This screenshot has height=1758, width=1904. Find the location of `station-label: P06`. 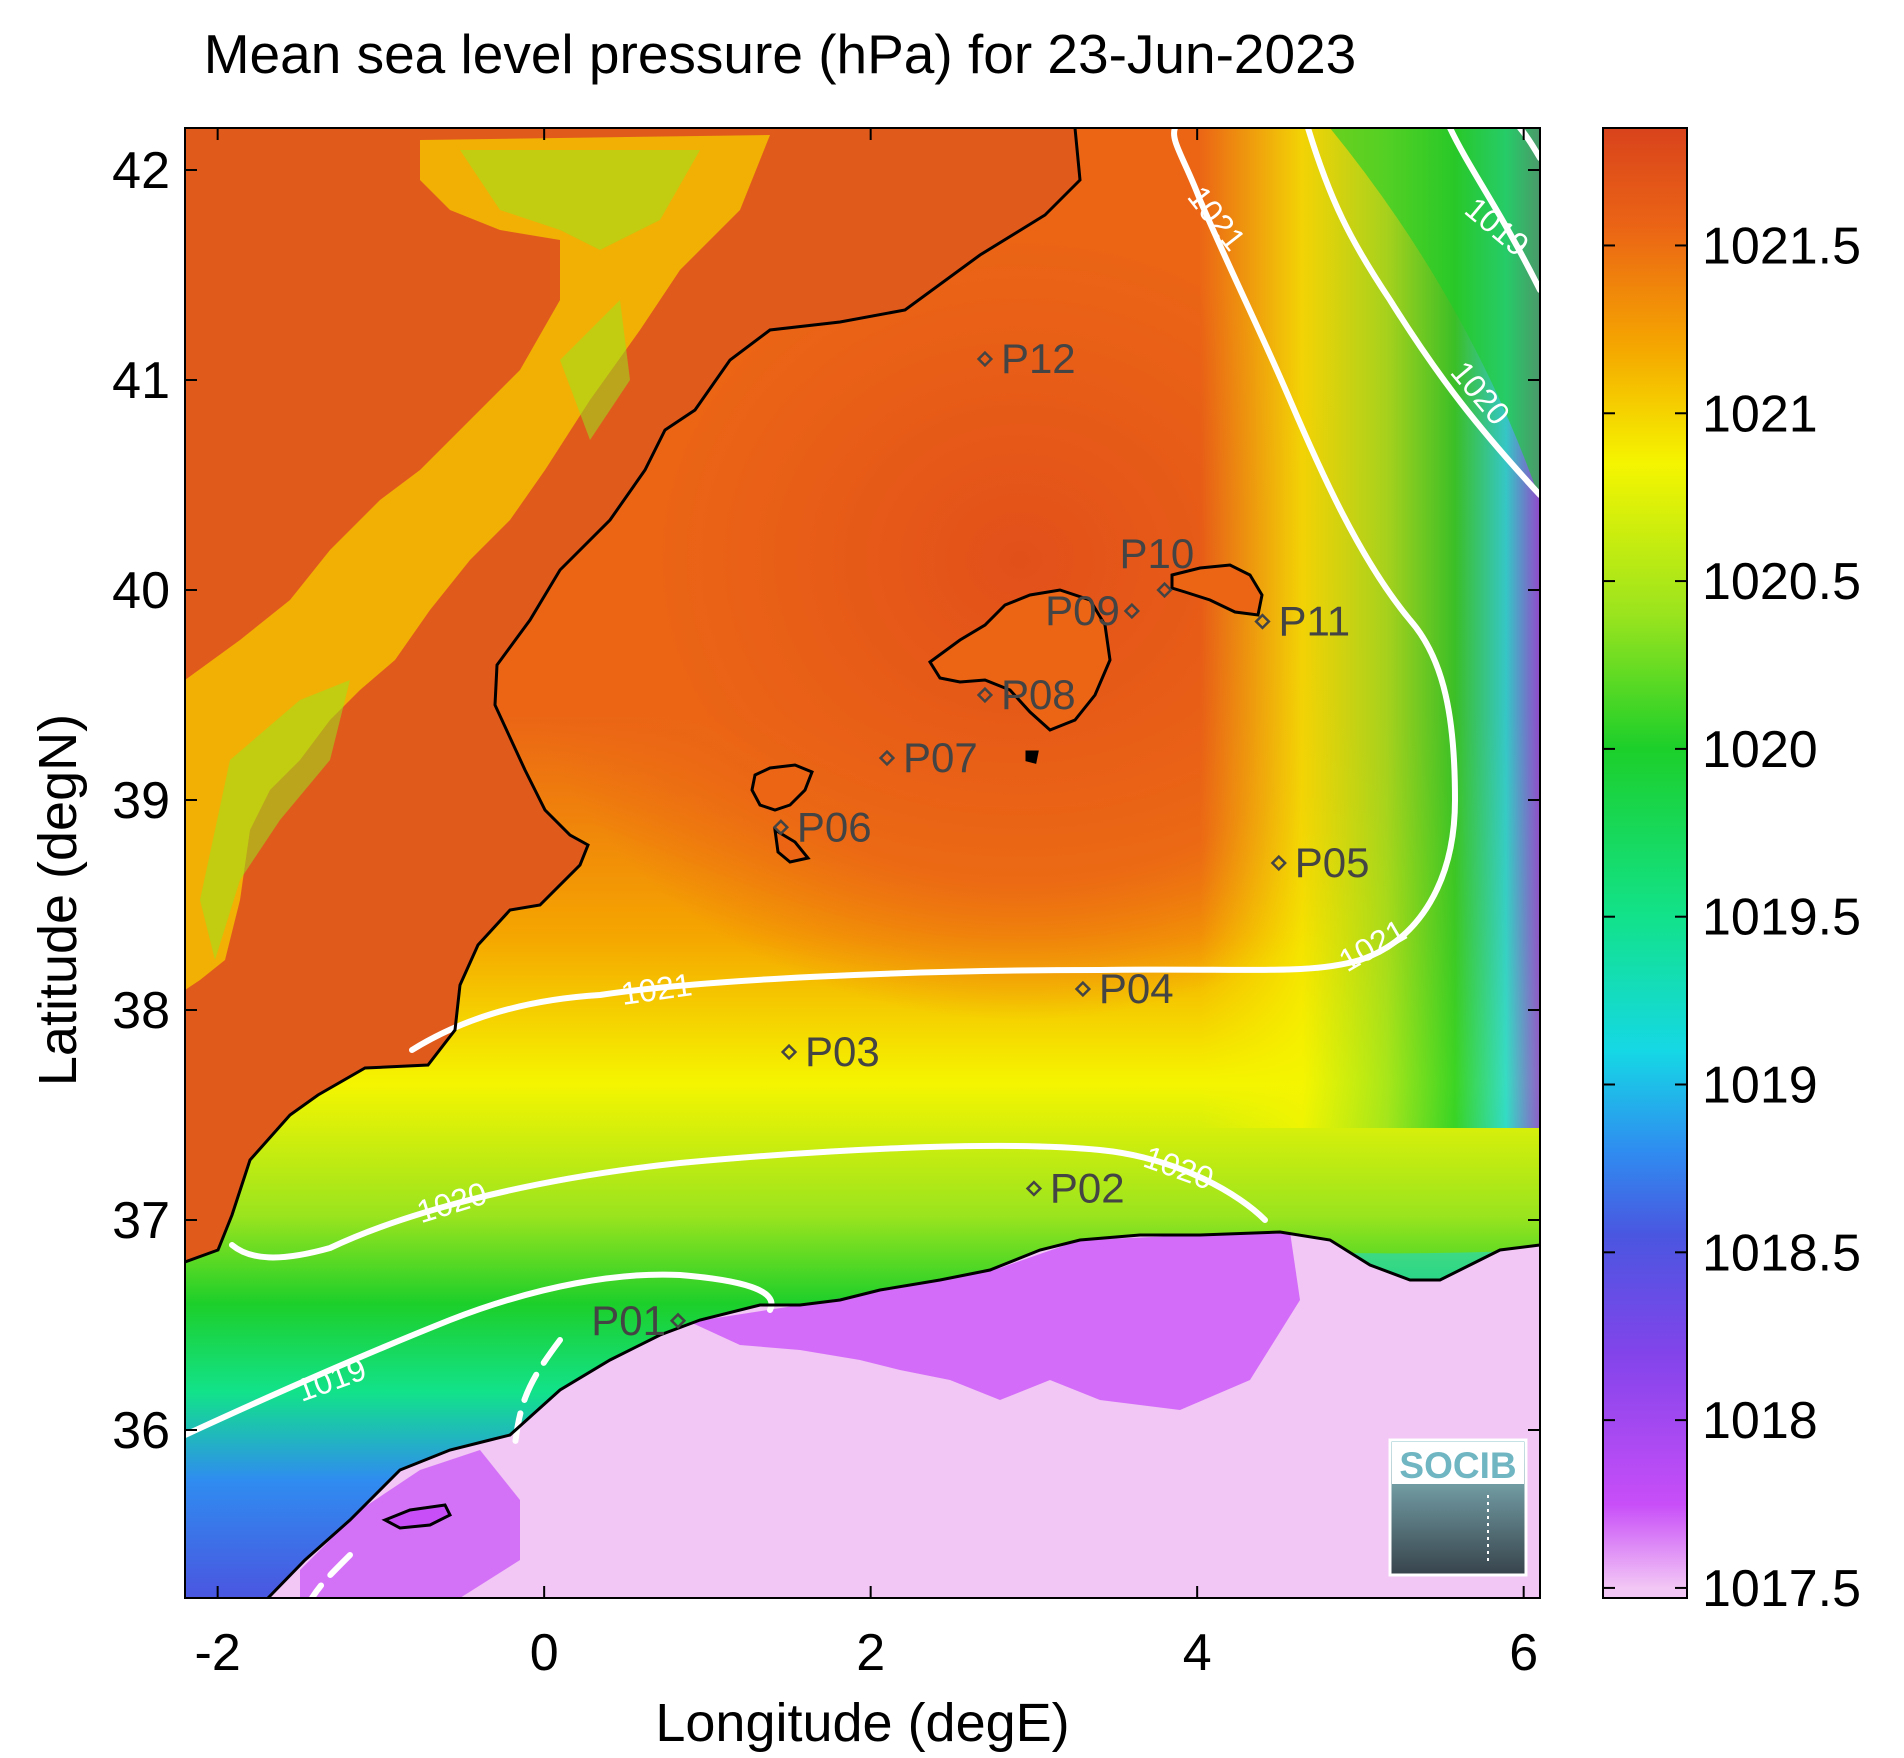

station-label: P06 is located at coordinates (834, 826).